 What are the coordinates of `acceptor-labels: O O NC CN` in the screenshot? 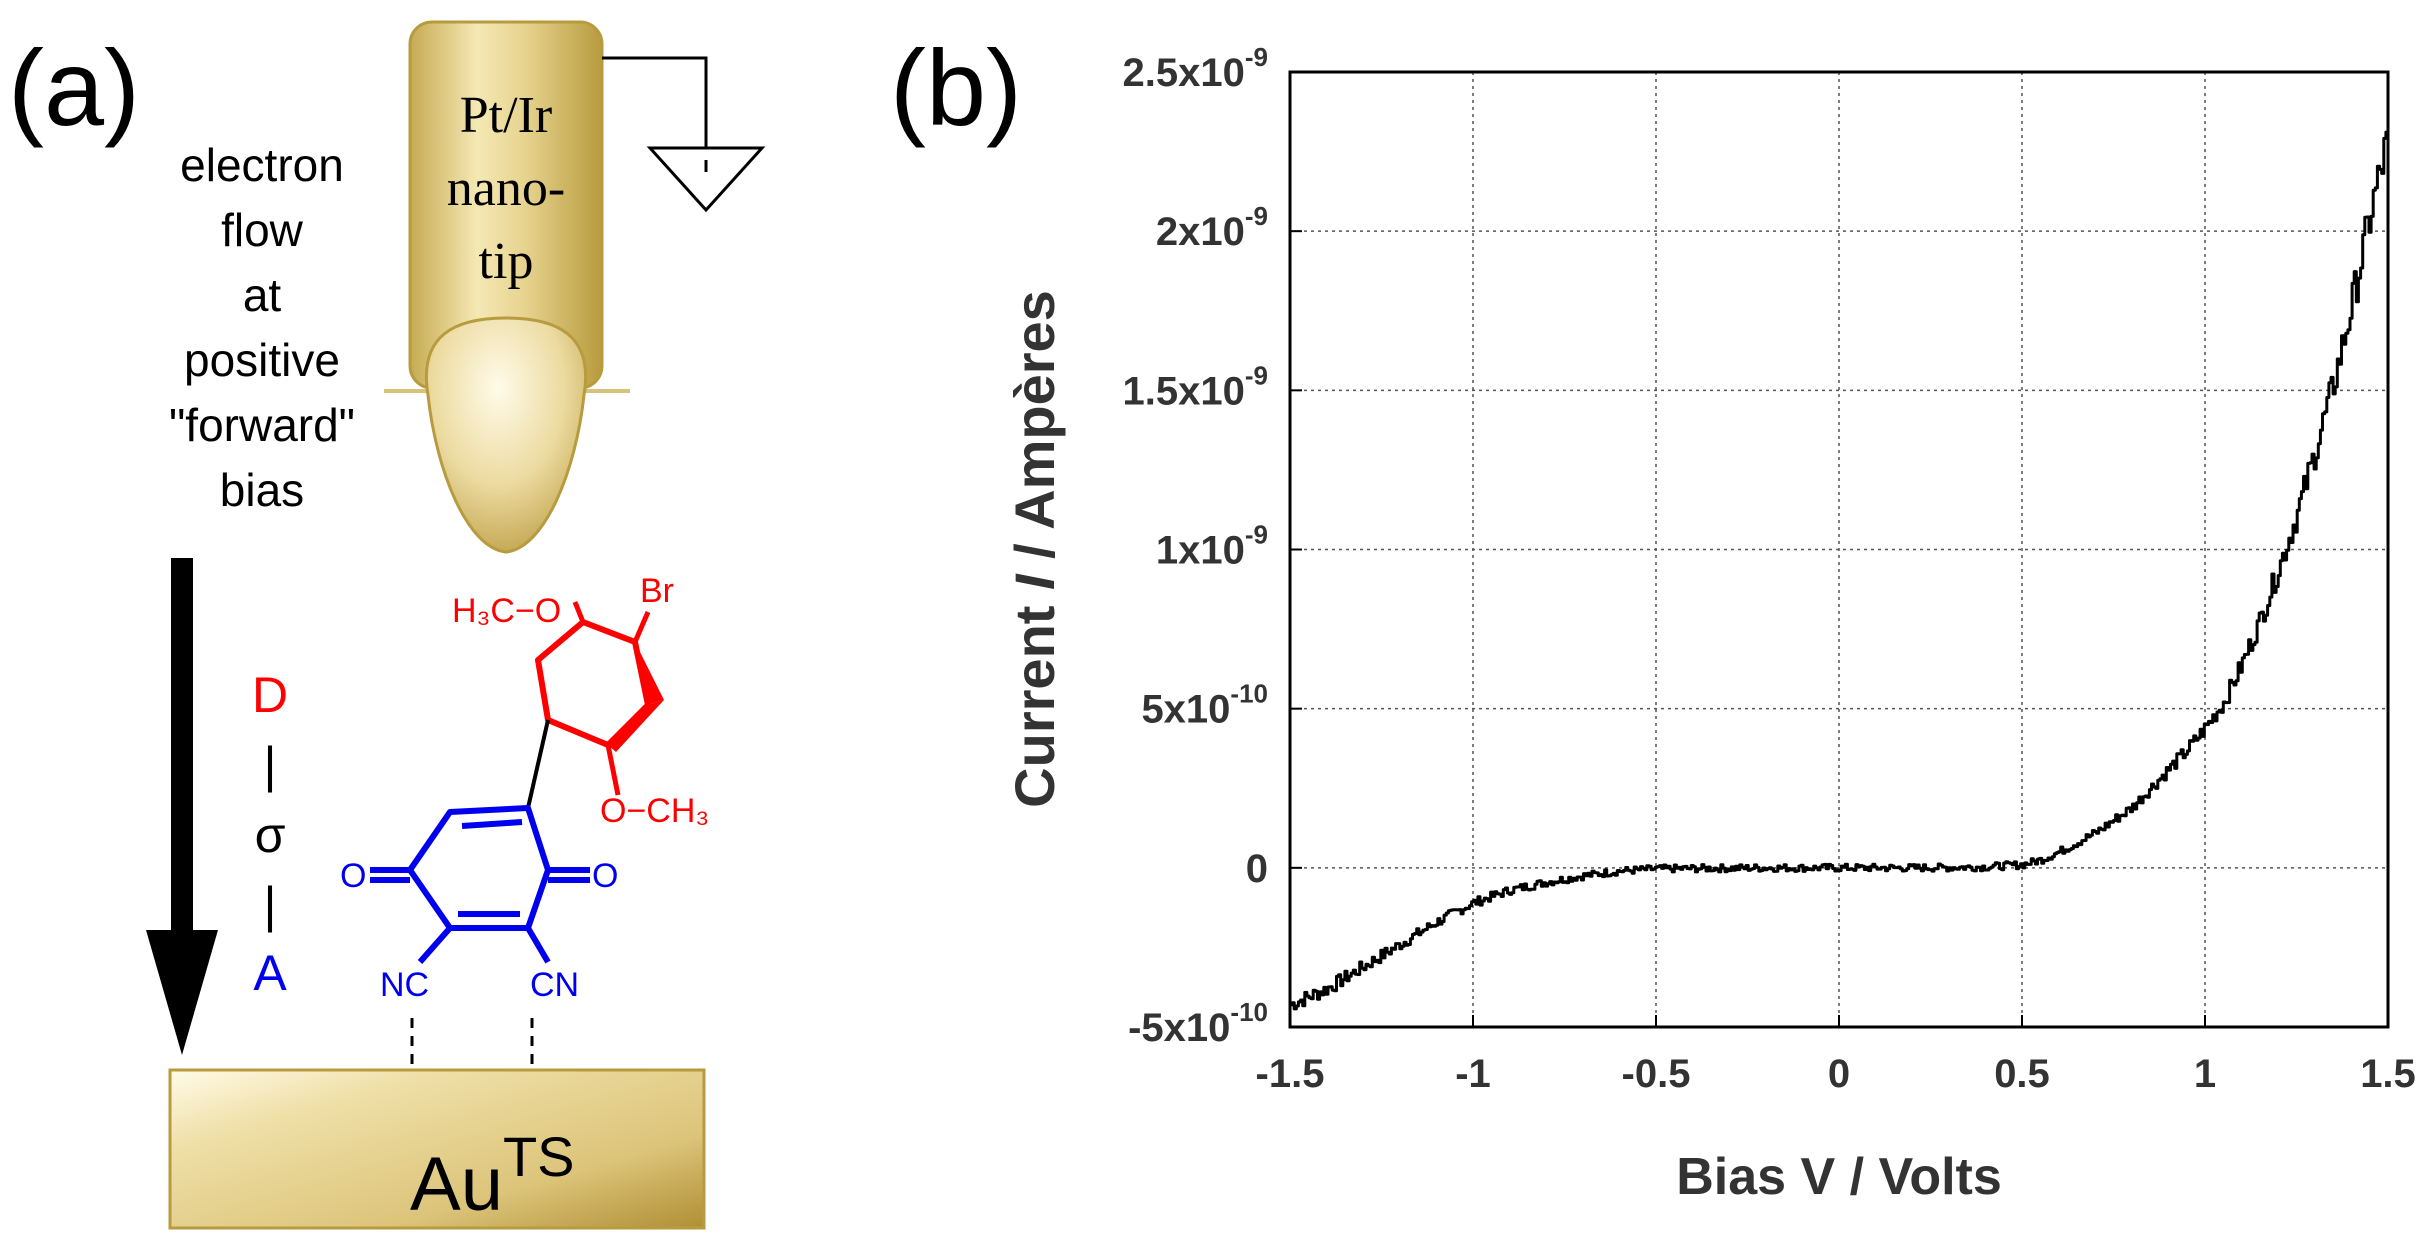 It's located at (479, 930).